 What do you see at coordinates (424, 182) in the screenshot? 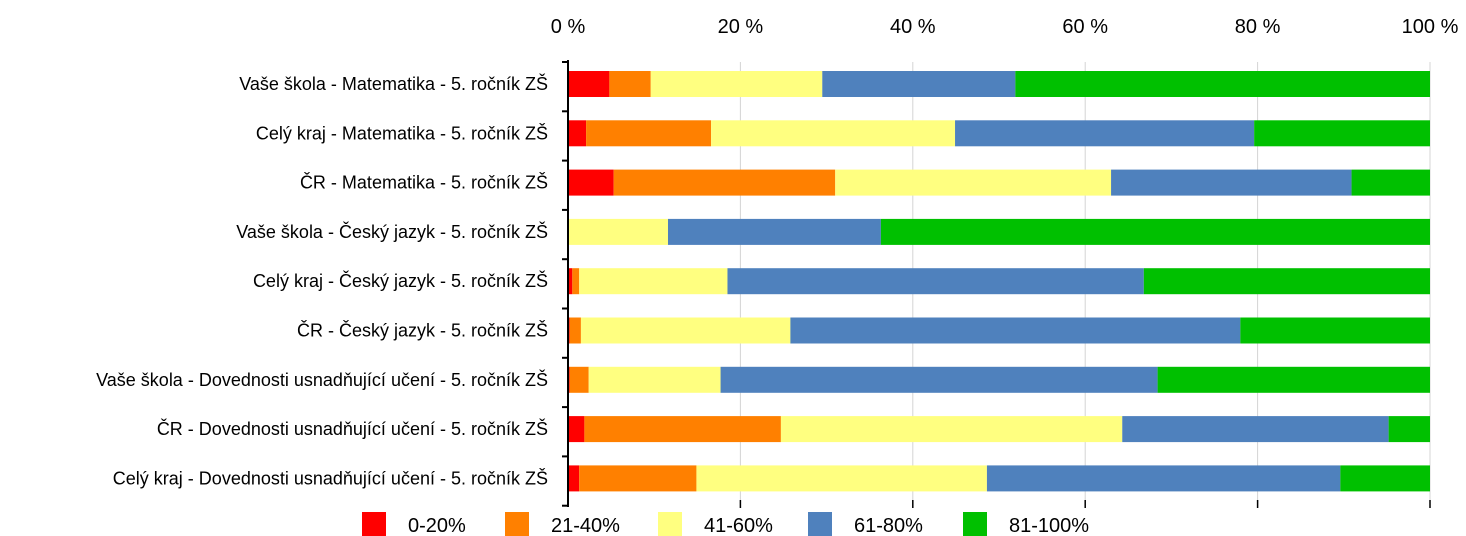
I see `category-label-2: ČR - Matematika - 5. ročník ZŠ` at bounding box center [424, 182].